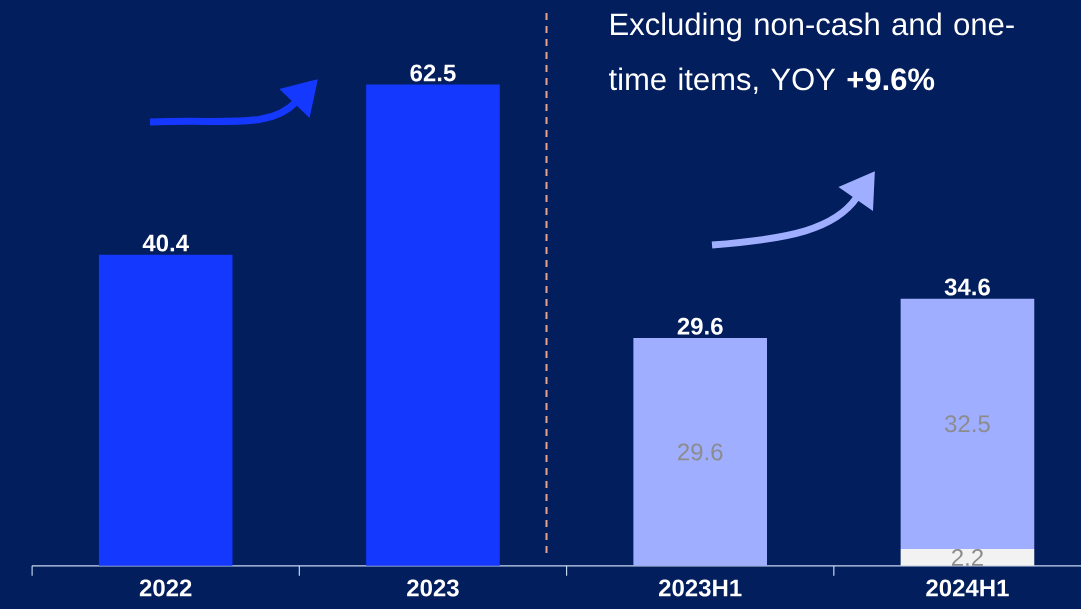  I want to click on x-tick-label: 2023H1, so click(700, 588).